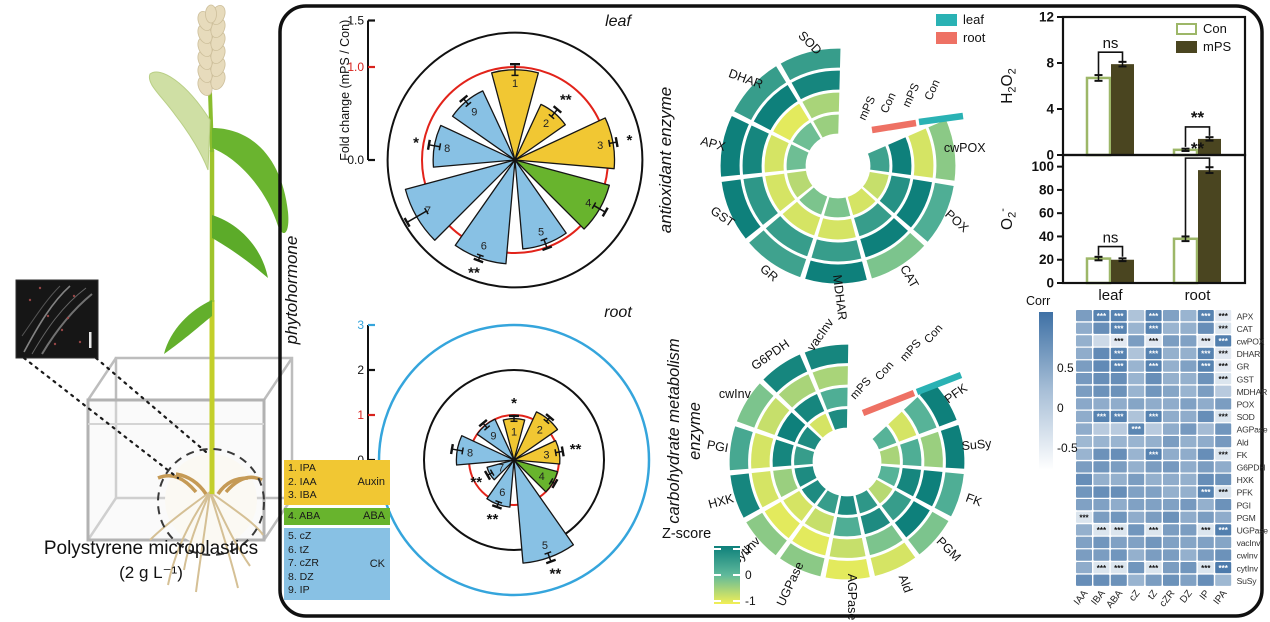 Image resolution: width=1270 pixels, height=622 pixels. What do you see at coordinates (949, 549) in the screenshot?
I see `enzyme-label-PGM: PGM` at bounding box center [949, 549].